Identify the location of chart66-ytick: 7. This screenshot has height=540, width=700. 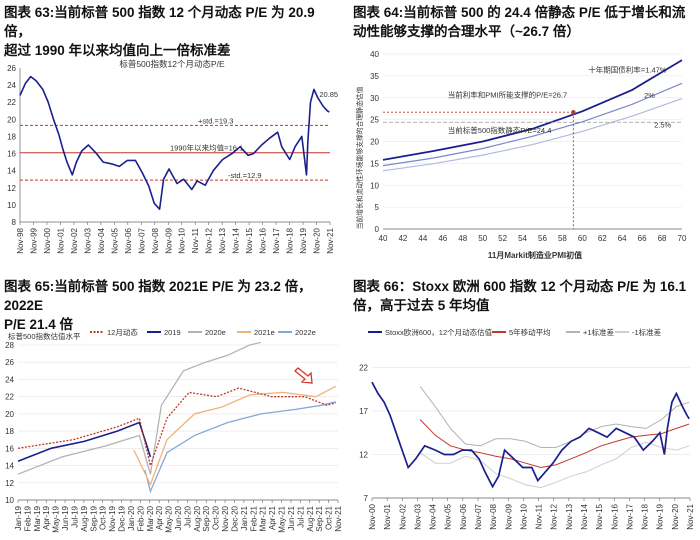
(366, 498).